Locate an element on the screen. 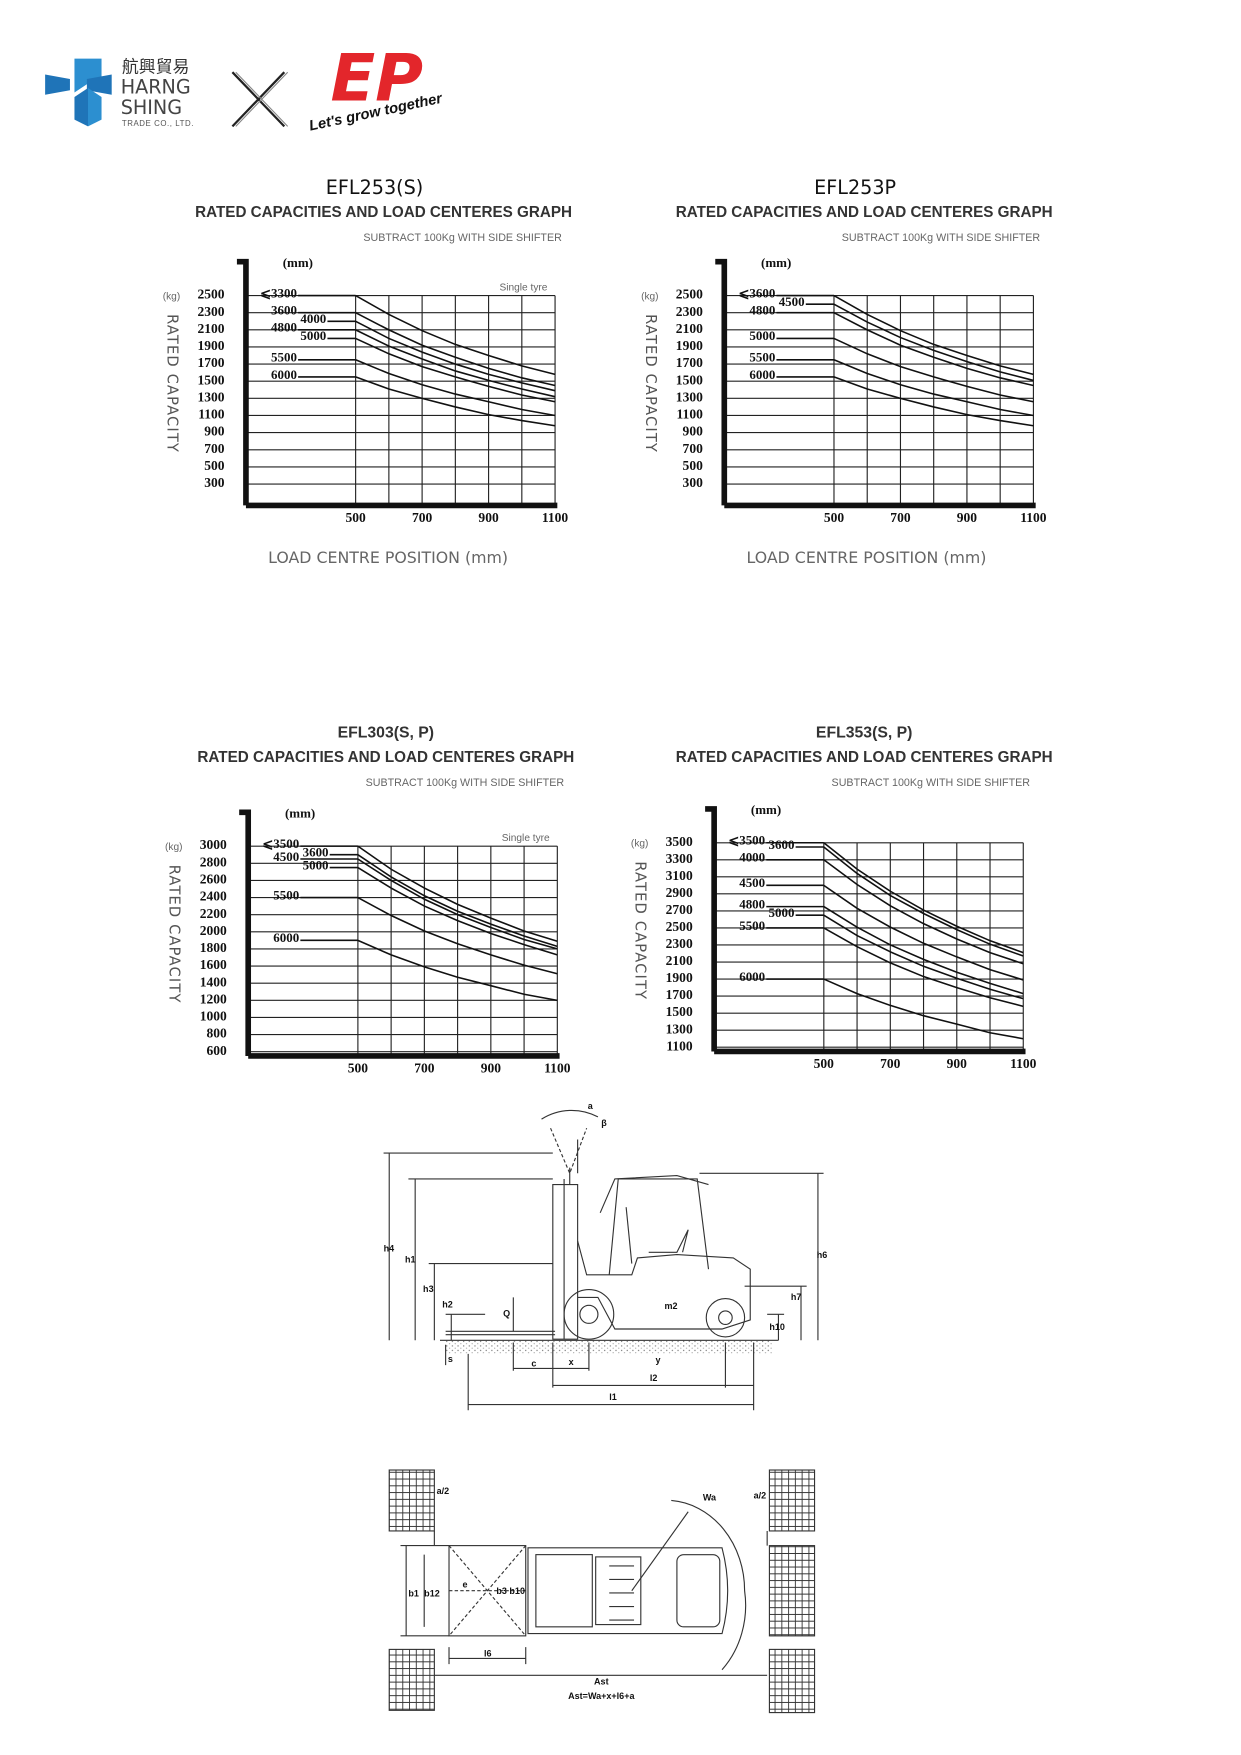  y-tick-label: 1700 is located at coordinates (210, 362).